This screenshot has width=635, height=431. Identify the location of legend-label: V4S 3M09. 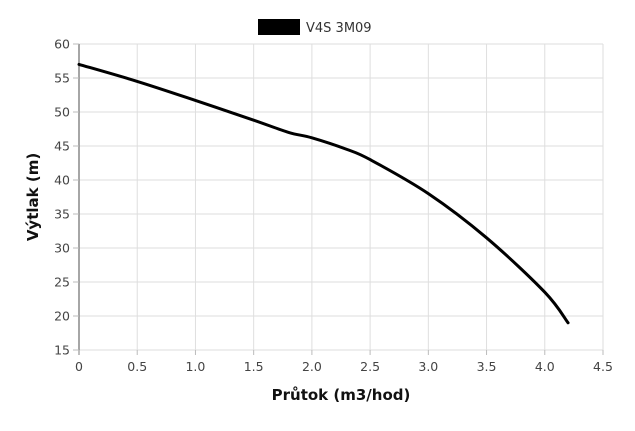
(339, 28).